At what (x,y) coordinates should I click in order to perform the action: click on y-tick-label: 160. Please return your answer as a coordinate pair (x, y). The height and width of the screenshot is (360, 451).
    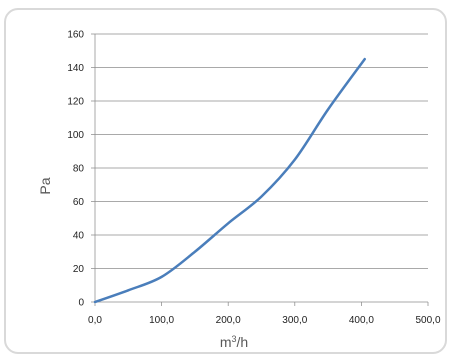
    Looking at the image, I should click on (75, 35).